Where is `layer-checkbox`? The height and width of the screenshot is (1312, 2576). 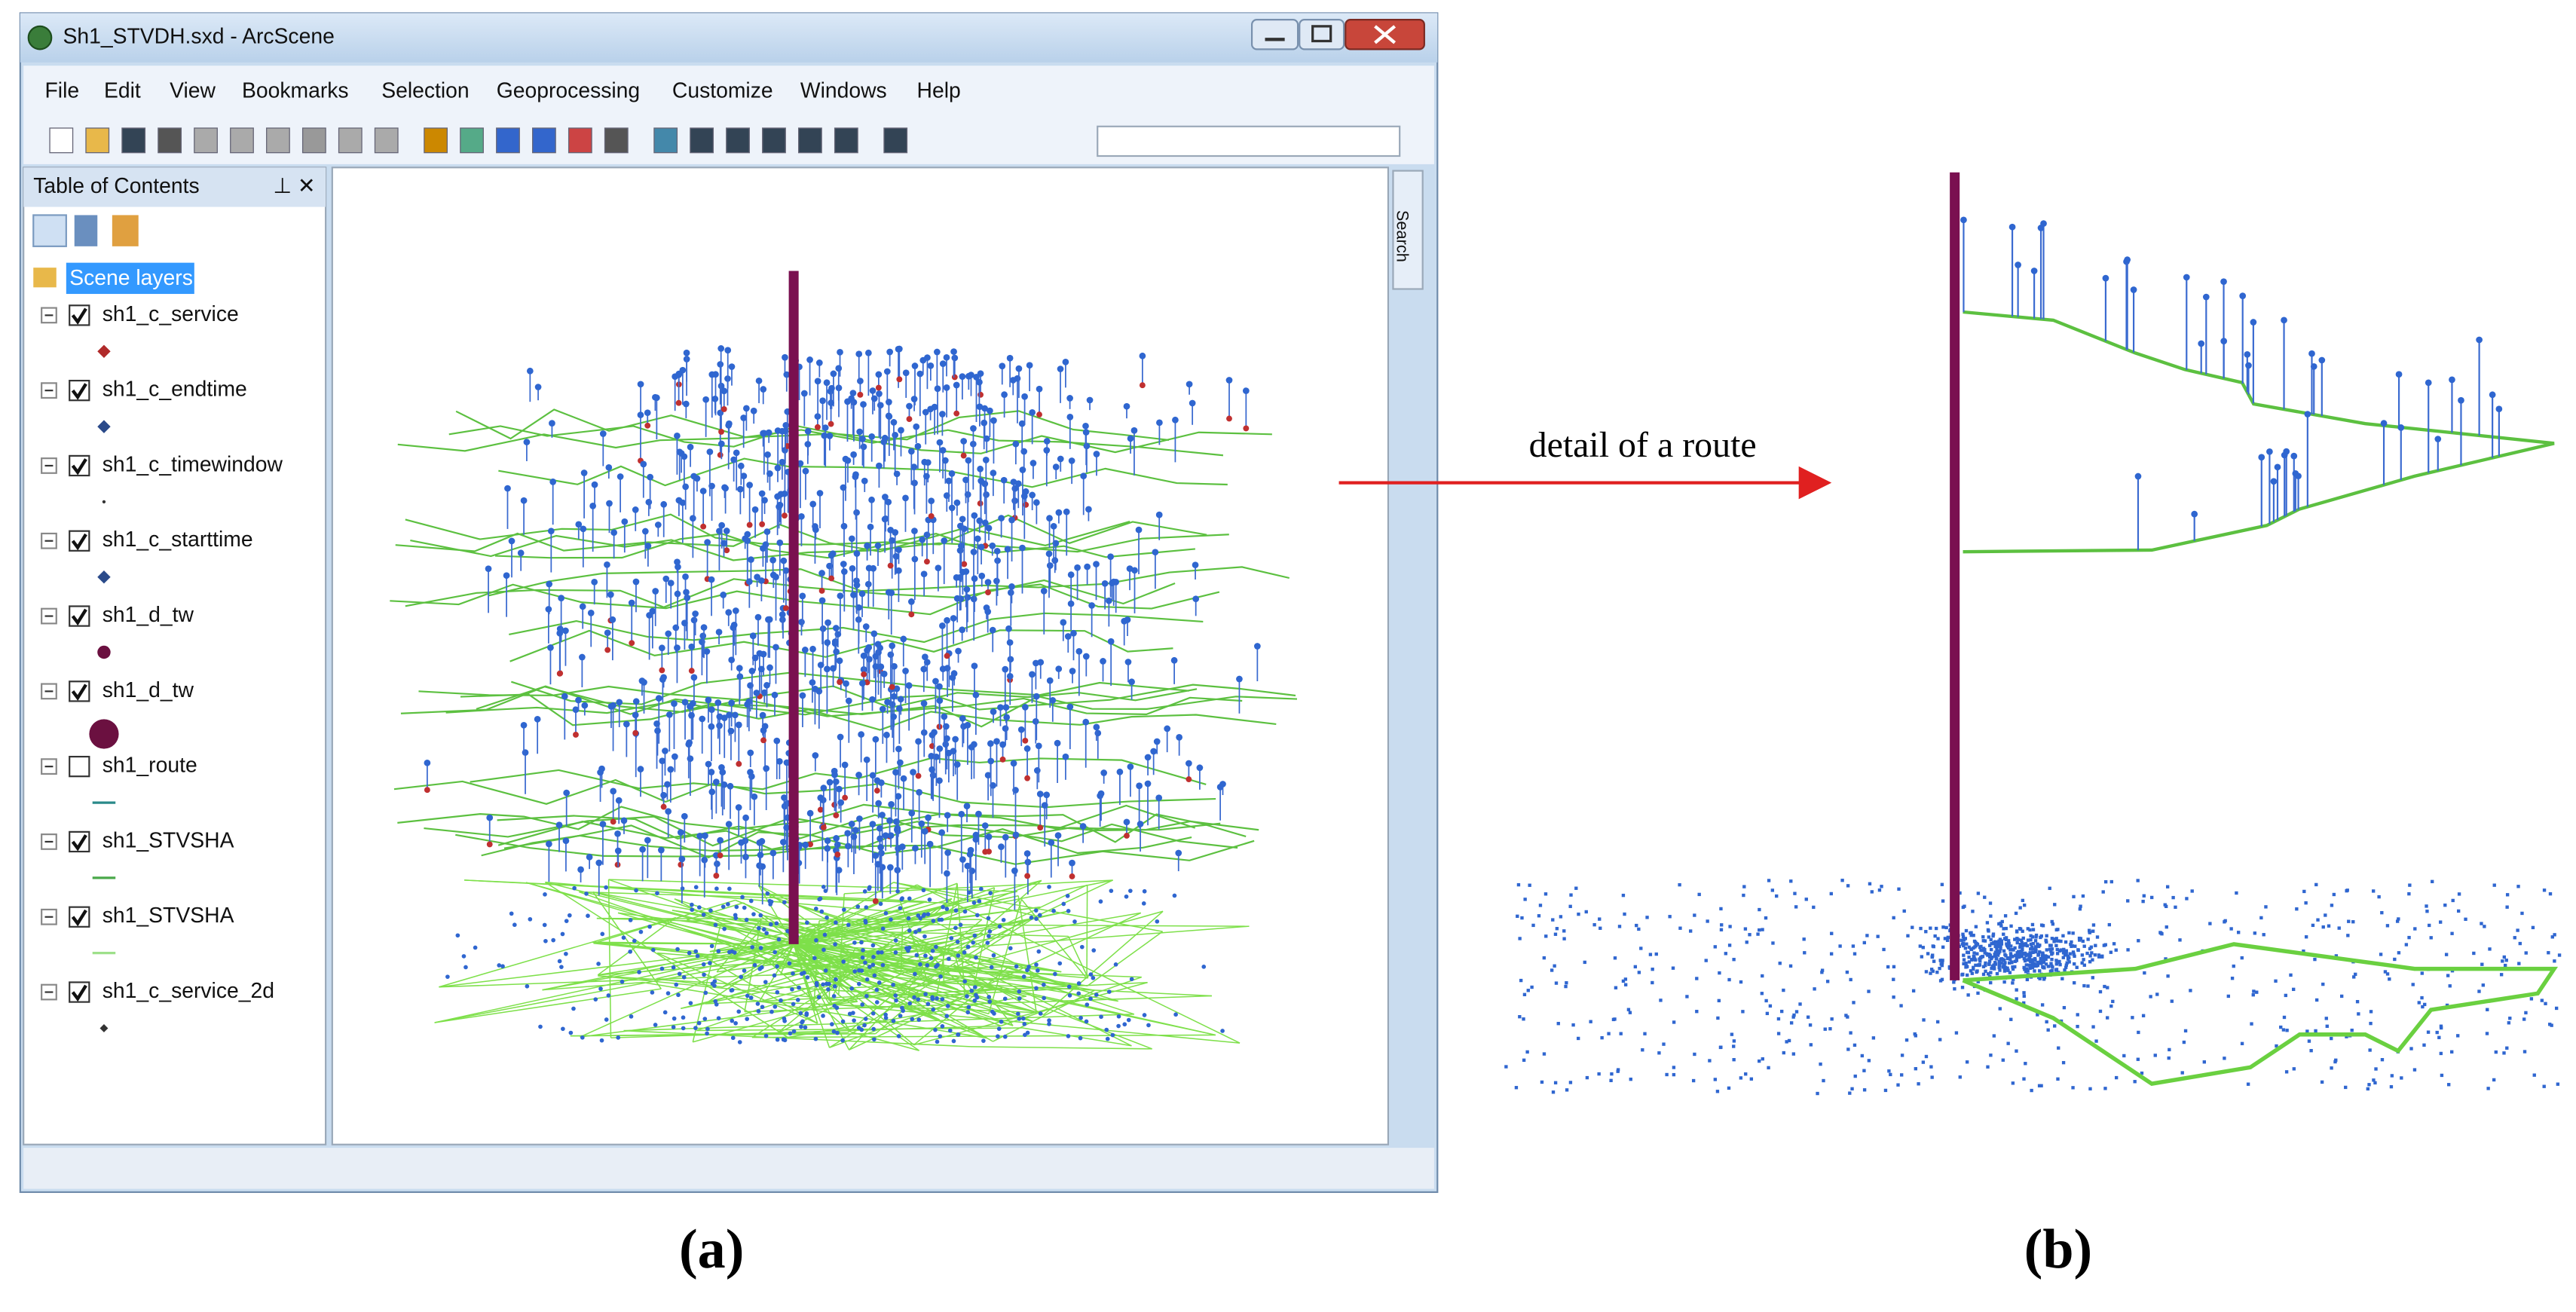
layer-checkbox is located at coordinates (79, 766).